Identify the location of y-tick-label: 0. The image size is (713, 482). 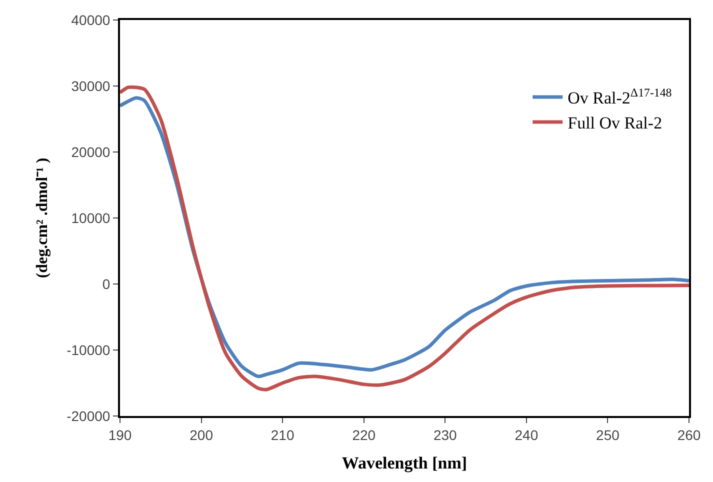
(106, 284).